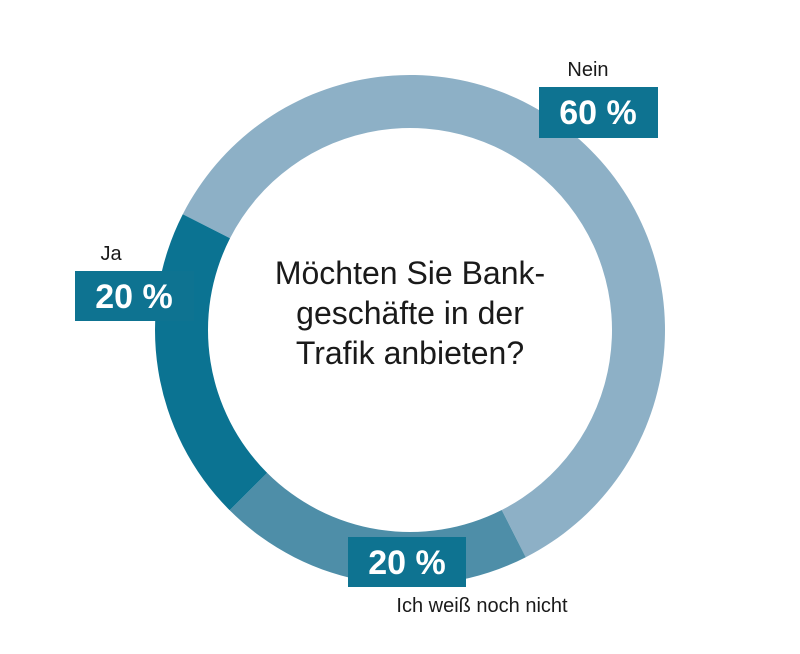 The height and width of the screenshot is (654, 800). I want to click on slice-label-ich-weiss-noch-nicht: 20 % Ich weiß noch nicht, so click(458, 577).